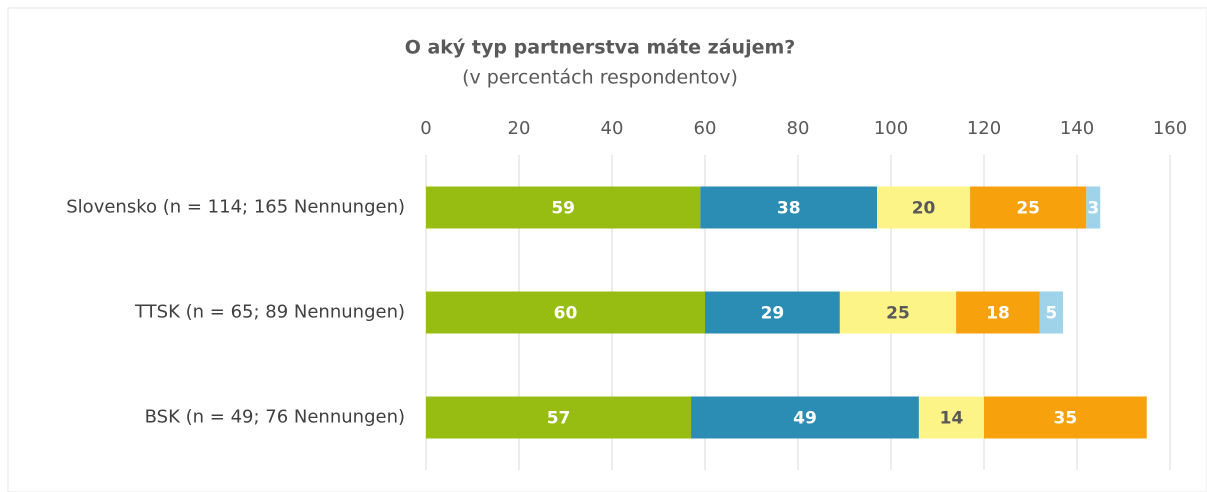 The image size is (1207, 492). I want to click on data-label: 5, so click(1052, 314).